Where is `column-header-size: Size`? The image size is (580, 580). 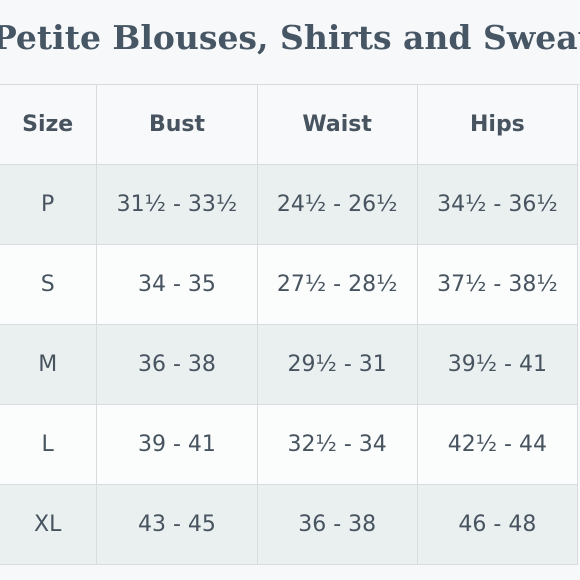 column-header-size: Size is located at coordinates (49, 124).